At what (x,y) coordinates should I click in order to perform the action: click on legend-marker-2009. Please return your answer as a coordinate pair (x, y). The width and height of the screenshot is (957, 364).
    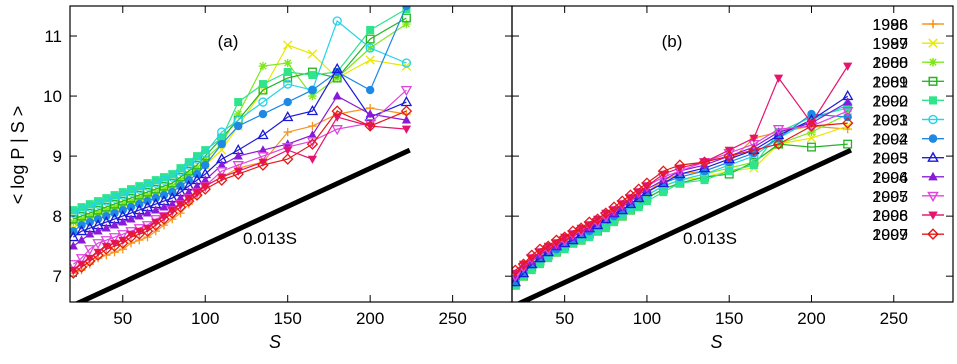
    Looking at the image, I should click on (933, 234).